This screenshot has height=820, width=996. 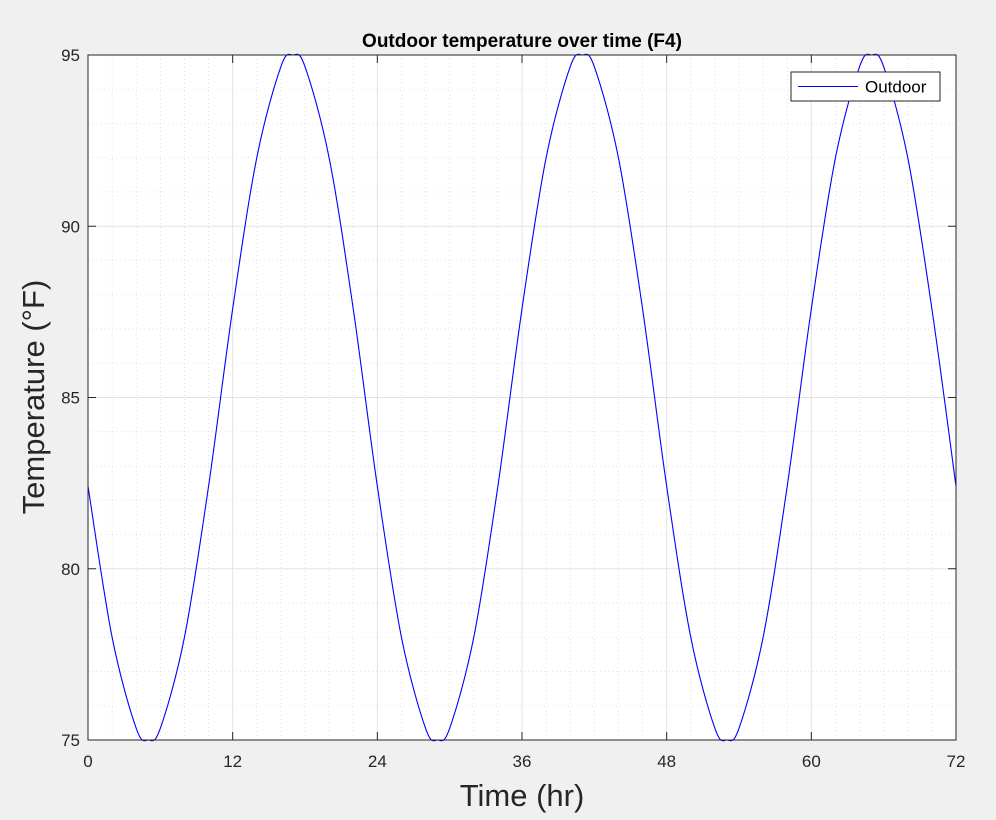 I want to click on x-tick-label: 60, so click(x=811, y=761).